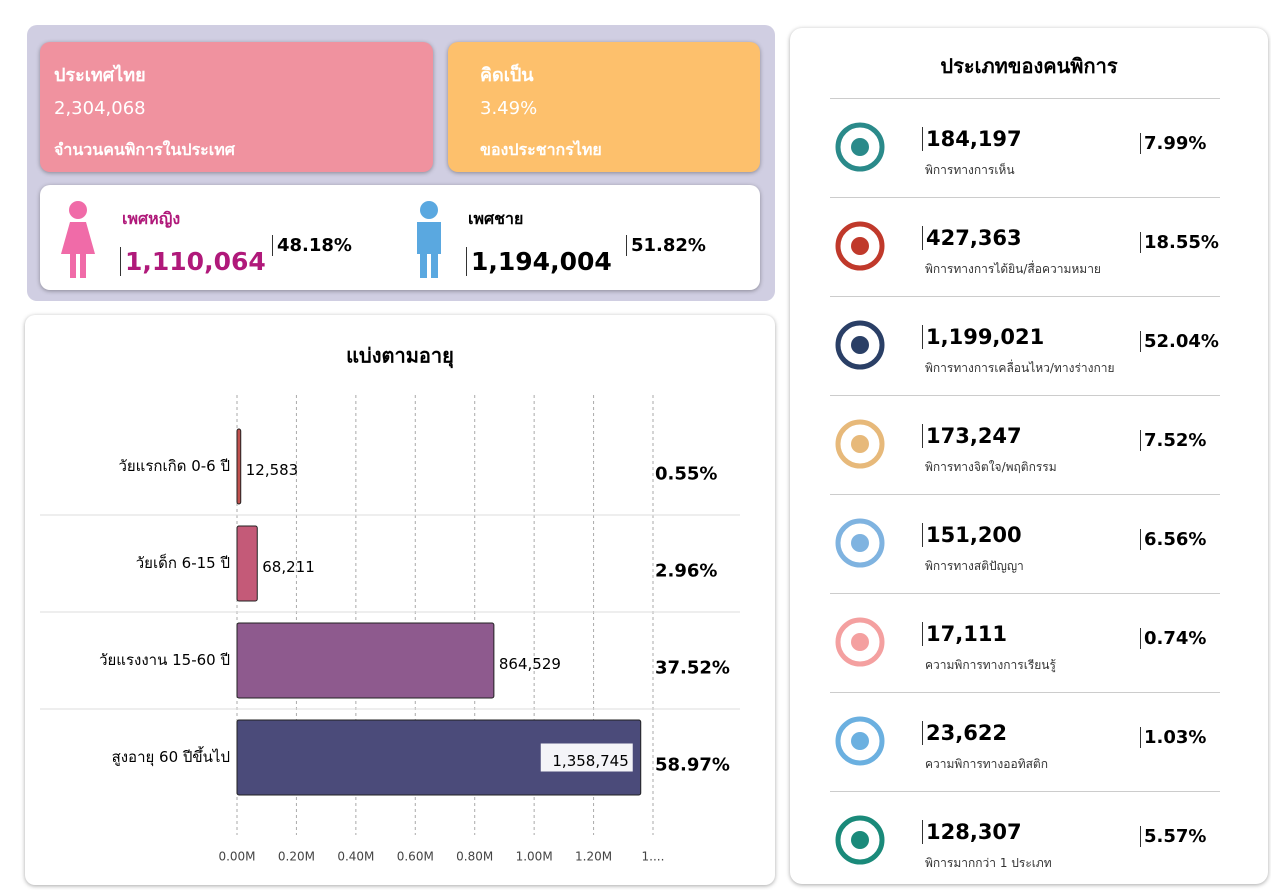 This screenshot has width=1271, height=890. I want to click on share-label: 58.97%, so click(692, 765).